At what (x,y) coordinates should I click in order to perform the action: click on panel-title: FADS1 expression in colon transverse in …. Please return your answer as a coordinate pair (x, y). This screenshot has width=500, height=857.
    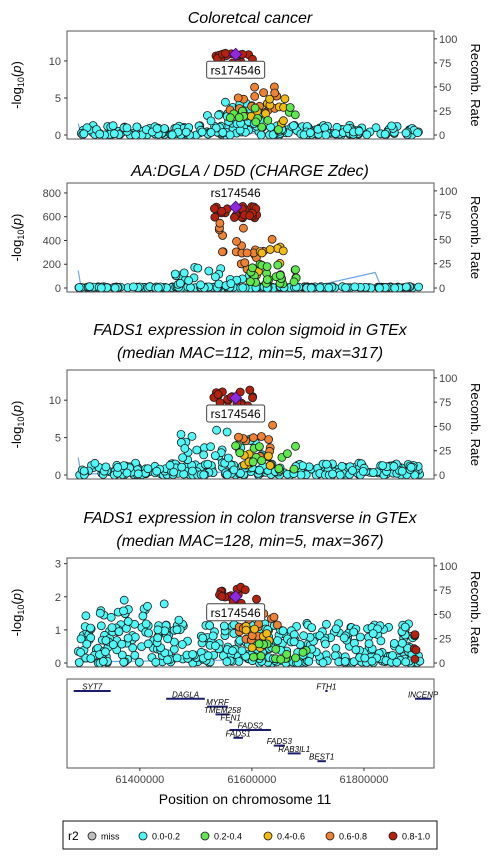
    Looking at the image, I should click on (250, 518).